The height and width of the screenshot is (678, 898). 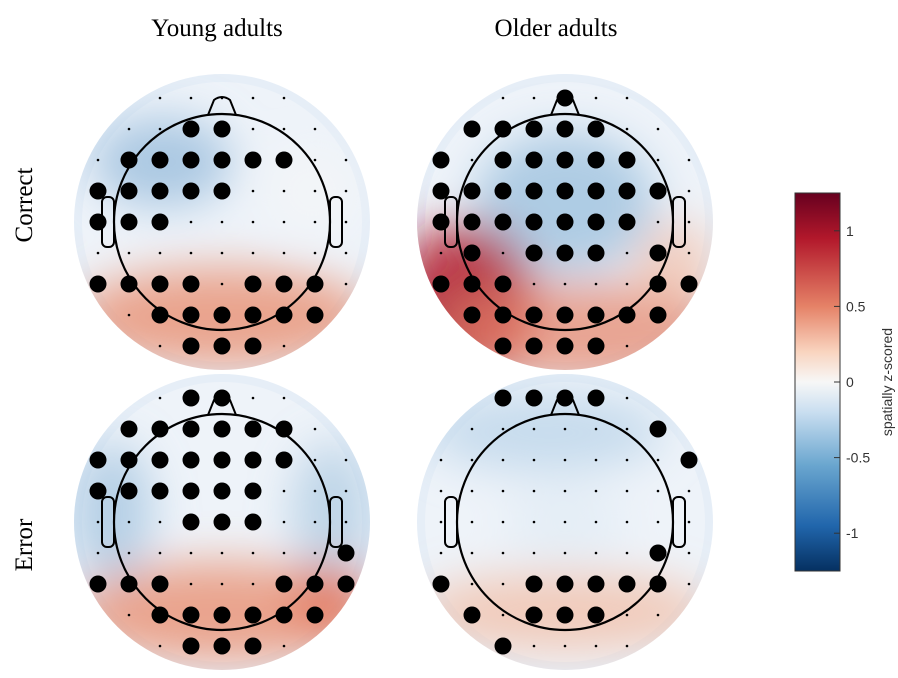 What do you see at coordinates (850, 231) in the screenshot?
I see `colorbar-tick-label: 1` at bounding box center [850, 231].